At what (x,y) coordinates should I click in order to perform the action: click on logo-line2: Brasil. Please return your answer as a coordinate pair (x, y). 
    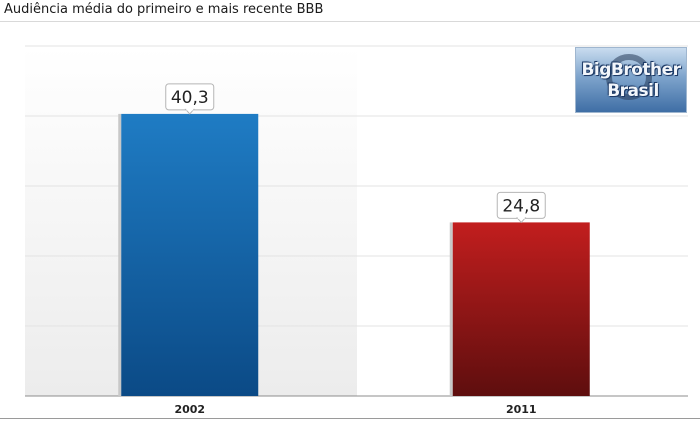
    Looking at the image, I should click on (633, 91).